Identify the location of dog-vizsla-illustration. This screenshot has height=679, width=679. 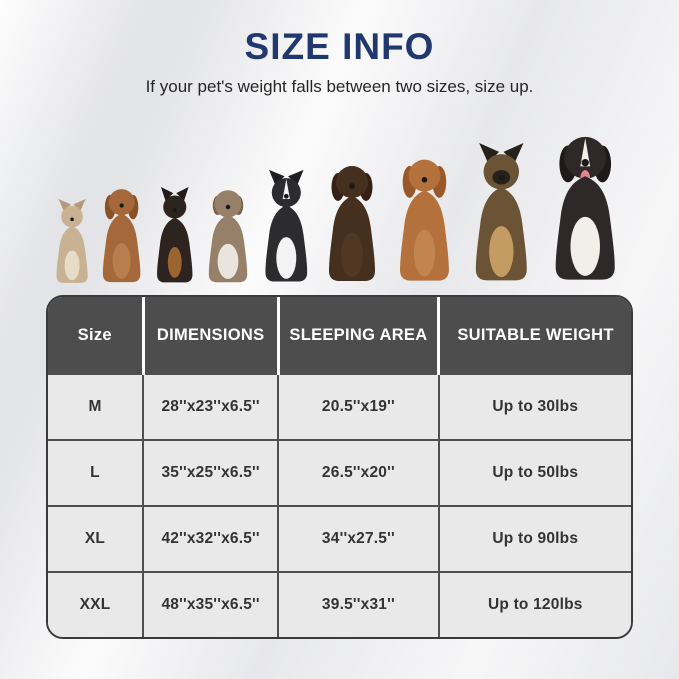
(425, 220).